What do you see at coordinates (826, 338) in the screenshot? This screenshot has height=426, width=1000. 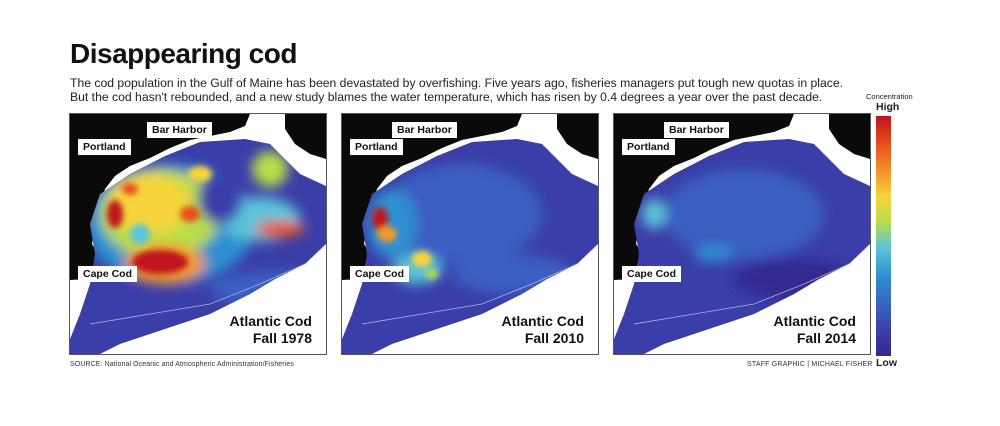 I see `panel-season: Fall 2014` at bounding box center [826, 338].